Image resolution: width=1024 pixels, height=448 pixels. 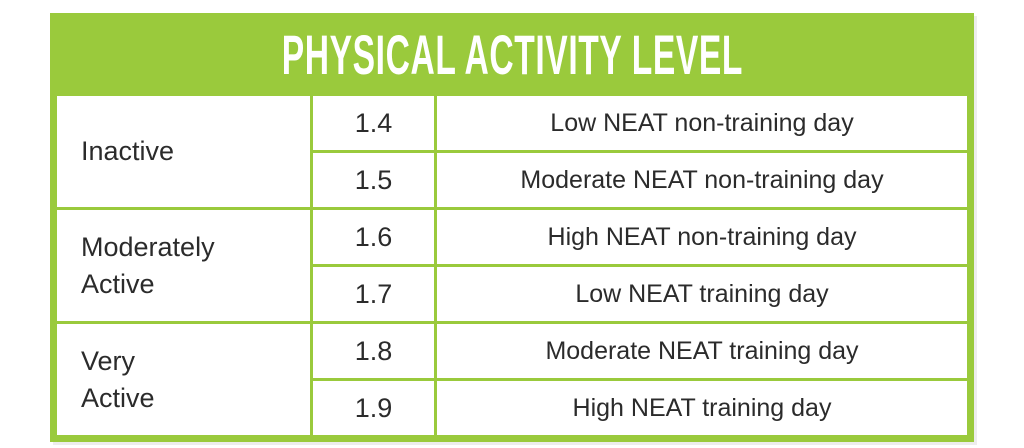 I want to click on table-row: 1.9 High NEAT training day, so click(x=513, y=408).